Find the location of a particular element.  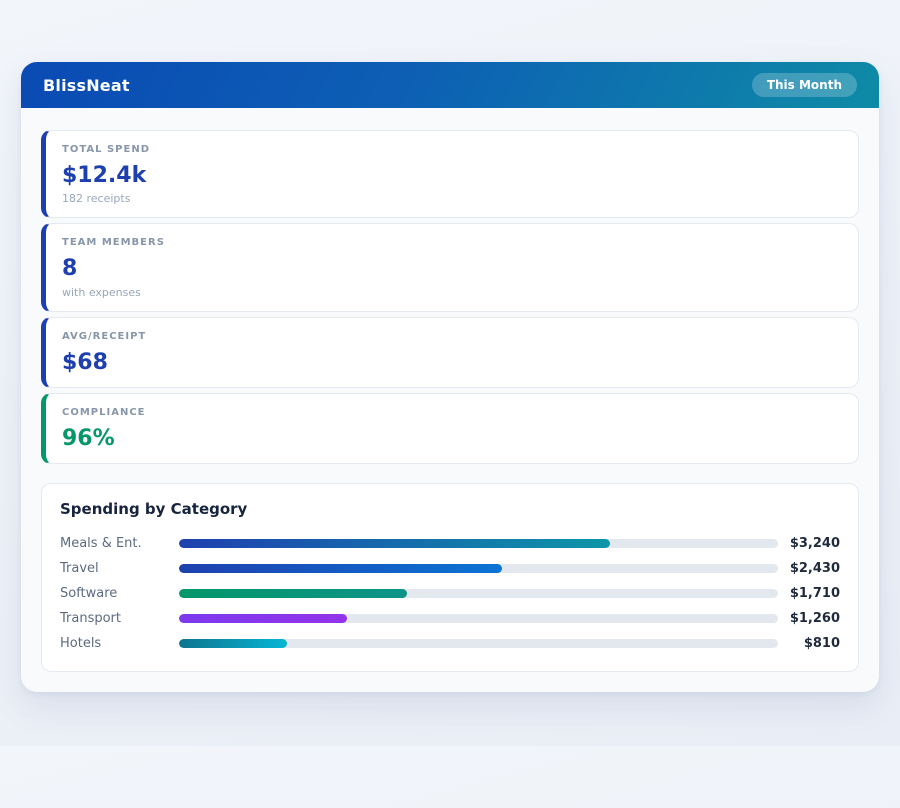

category-amount: $1,260 is located at coordinates (814, 619).